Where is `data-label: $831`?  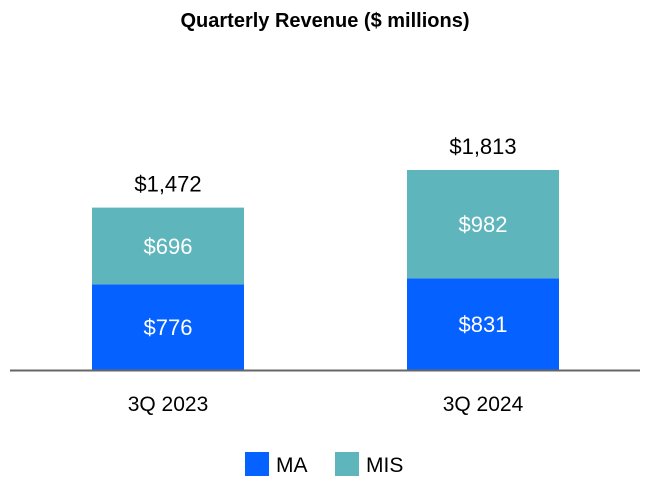 data-label: $831 is located at coordinates (483, 324).